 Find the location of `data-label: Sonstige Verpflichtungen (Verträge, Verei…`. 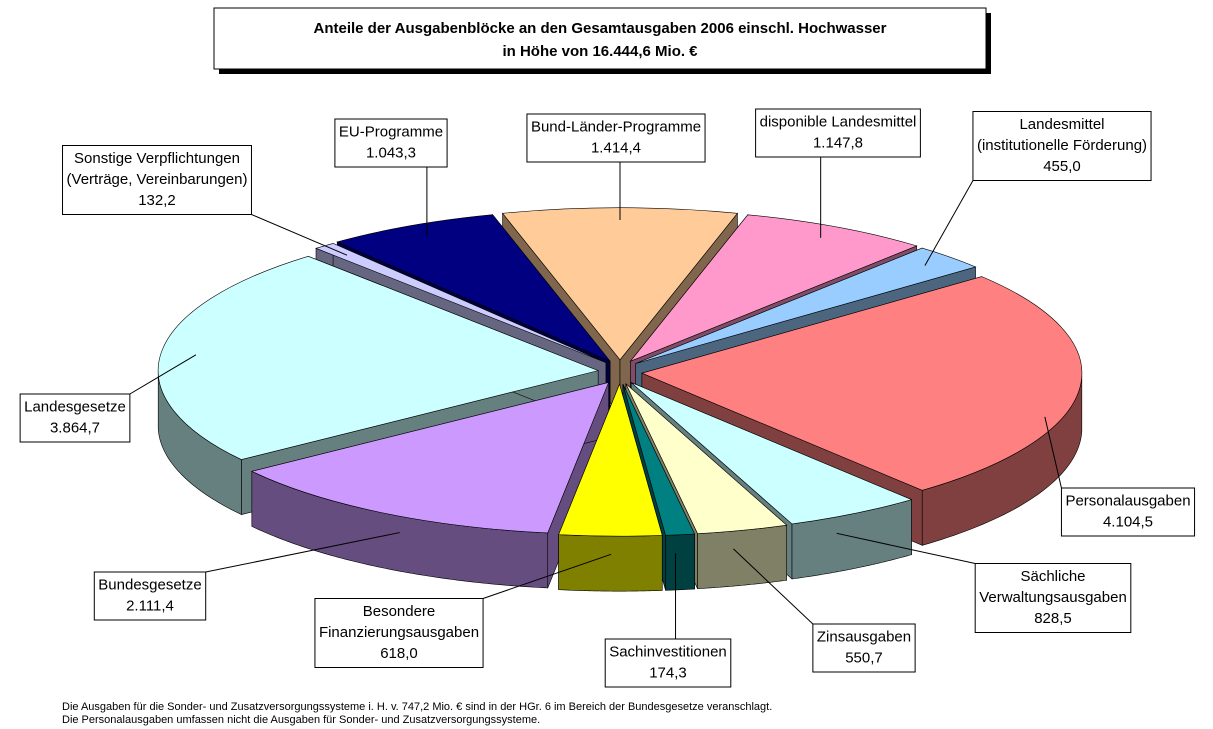

data-label: Sonstige Verpflichtungen (Verträge, Verei… is located at coordinates (205, 200).